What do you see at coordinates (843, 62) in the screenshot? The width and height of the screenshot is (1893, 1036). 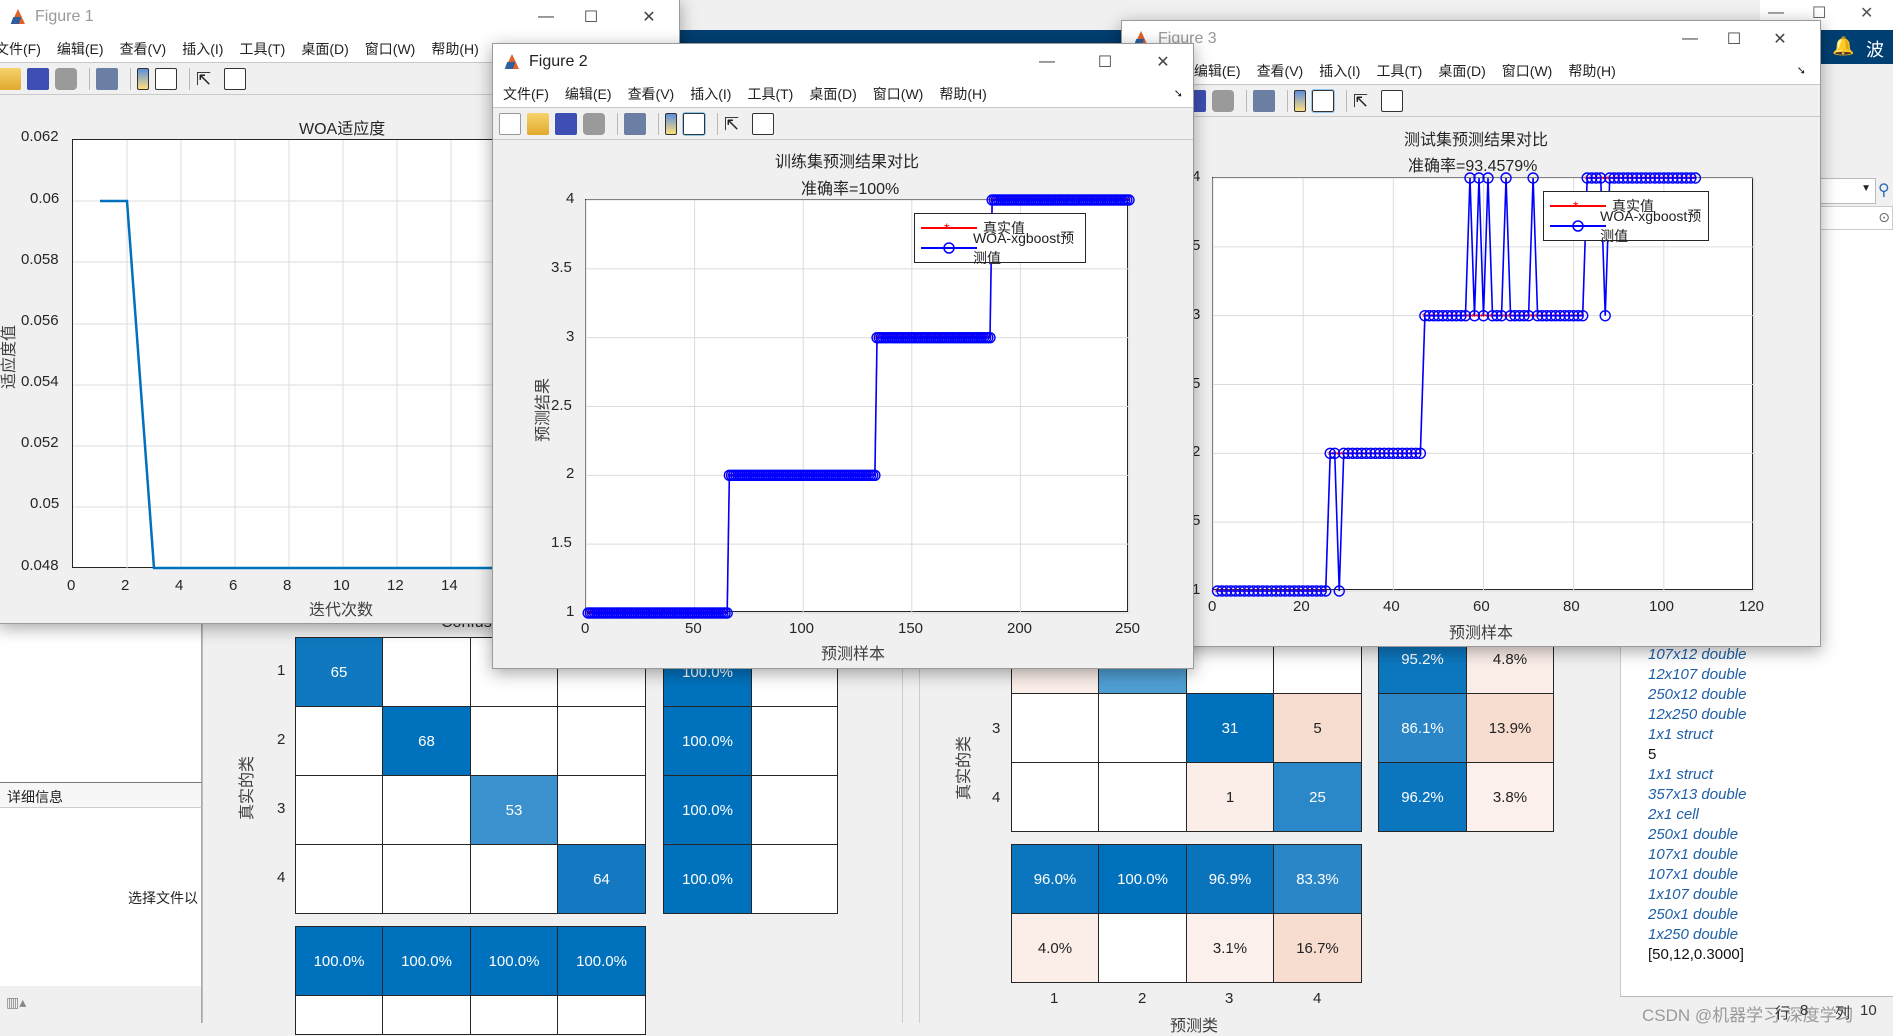 I see `figure-2-titlebar: Figure 2 — ☐ ✕` at bounding box center [843, 62].